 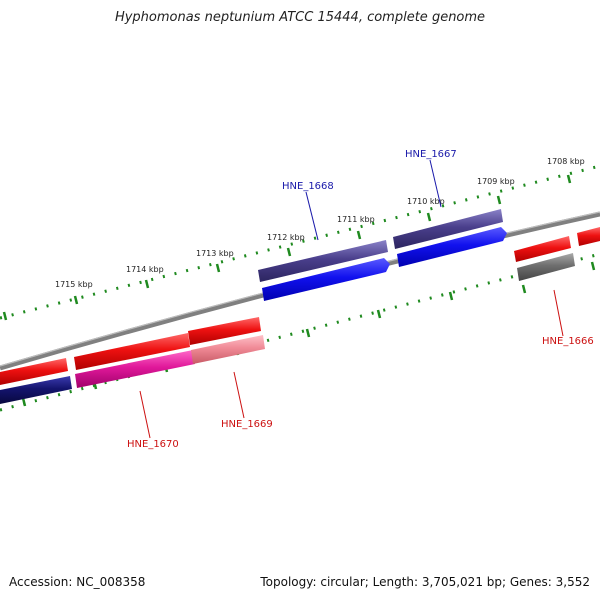 I want to click on gene-hne-1668-outer, so click(x=323, y=261).